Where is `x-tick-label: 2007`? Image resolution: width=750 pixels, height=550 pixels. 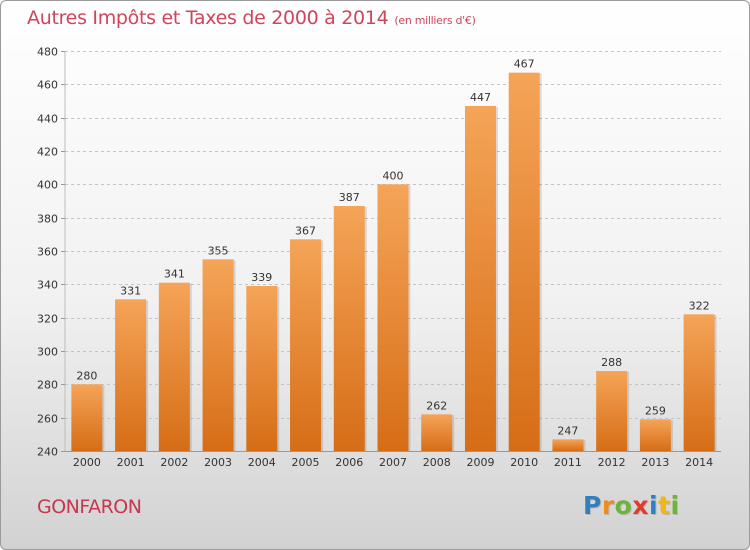
x-tick-label: 2007 is located at coordinates (393, 462).